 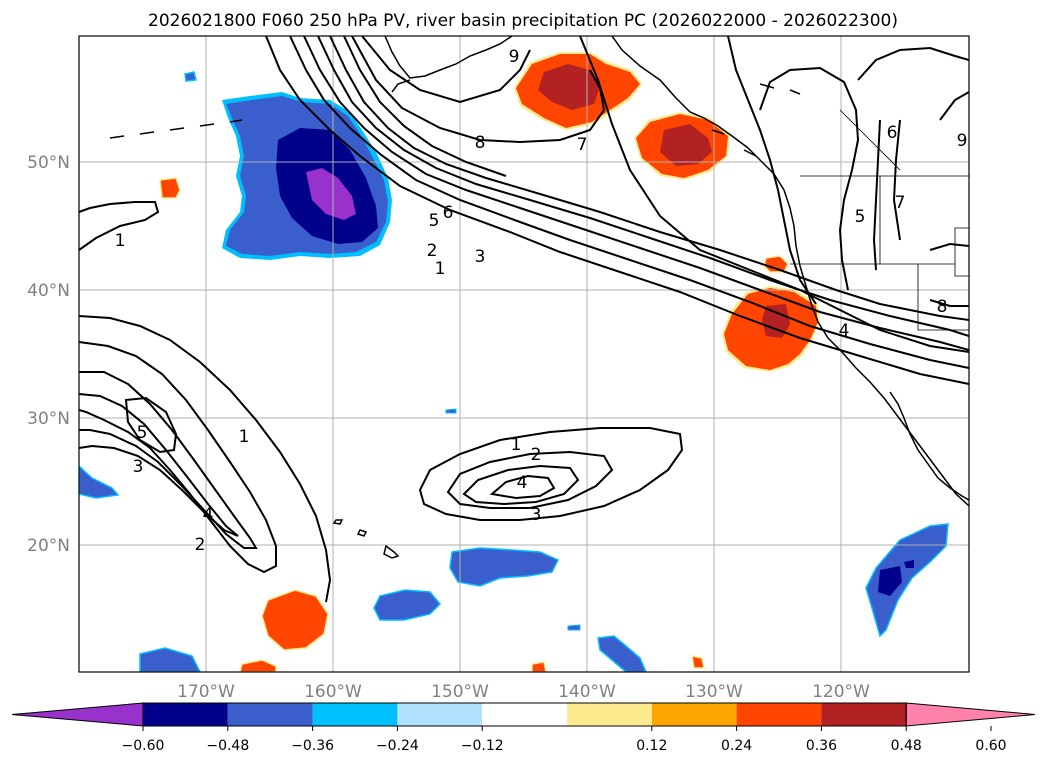 I want to click on lon-label-140w: 140°W, so click(x=587, y=692).